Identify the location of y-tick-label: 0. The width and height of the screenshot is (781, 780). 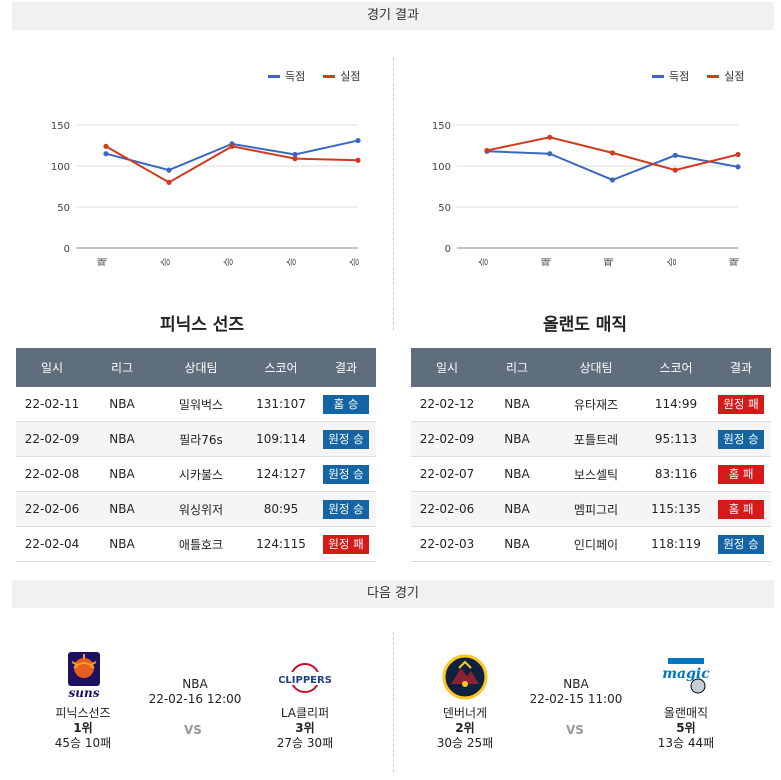
(448, 249).